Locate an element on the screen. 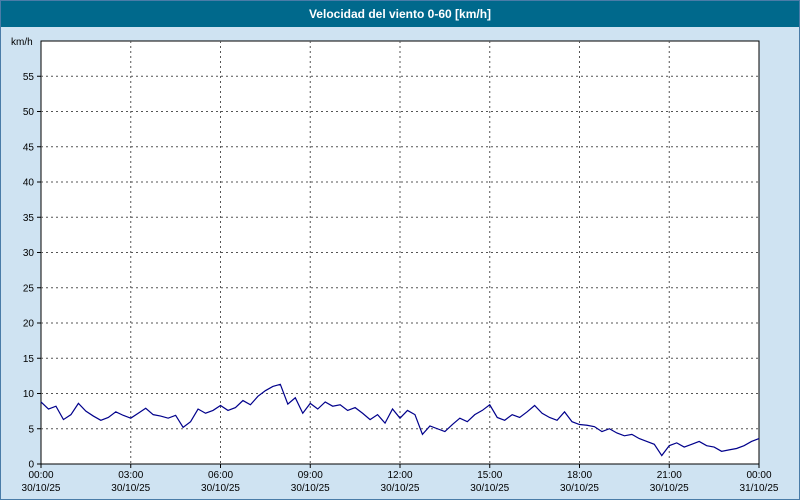 This screenshot has height=500, width=800. x-tick-time-label: 03:00 is located at coordinates (130, 475).